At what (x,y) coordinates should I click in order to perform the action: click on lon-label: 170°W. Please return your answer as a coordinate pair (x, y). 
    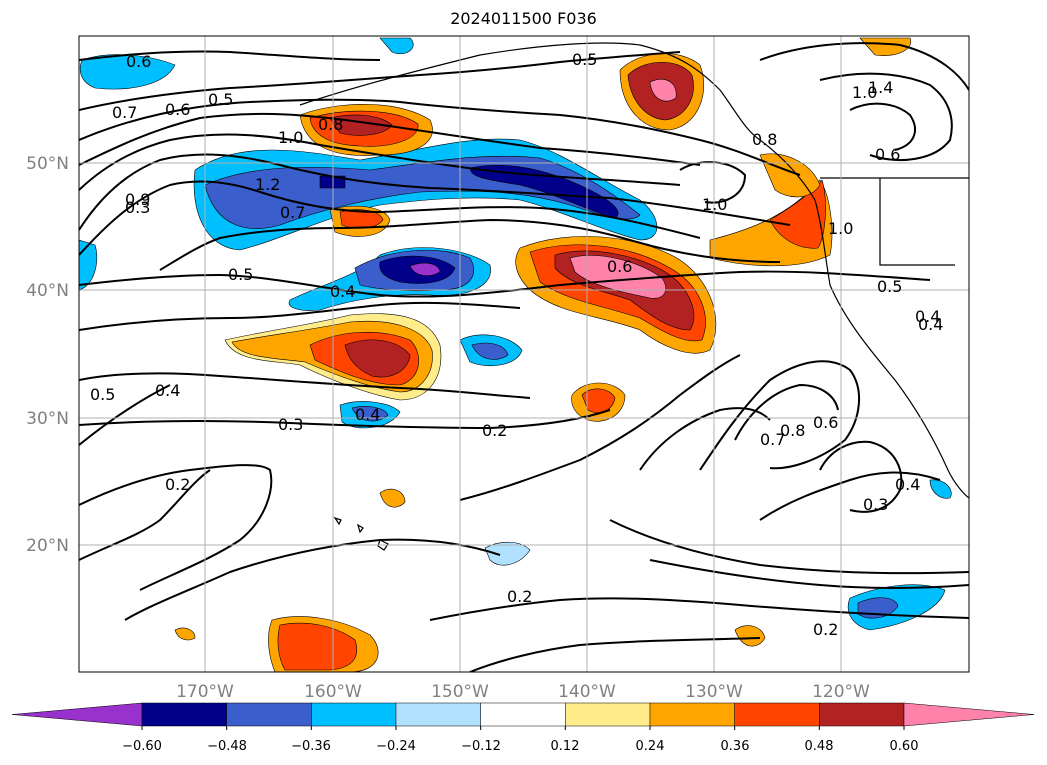
    Looking at the image, I should click on (205, 692).